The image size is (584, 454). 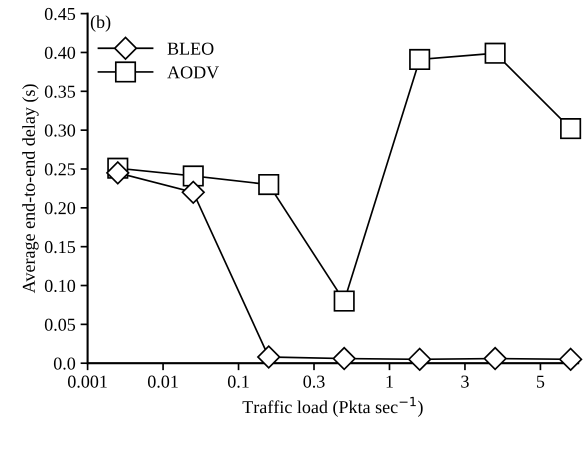 What do you see at coordinates (100, 23) in the screenshot?
I see `annotation: (b)` at bounding box center [100, 23].